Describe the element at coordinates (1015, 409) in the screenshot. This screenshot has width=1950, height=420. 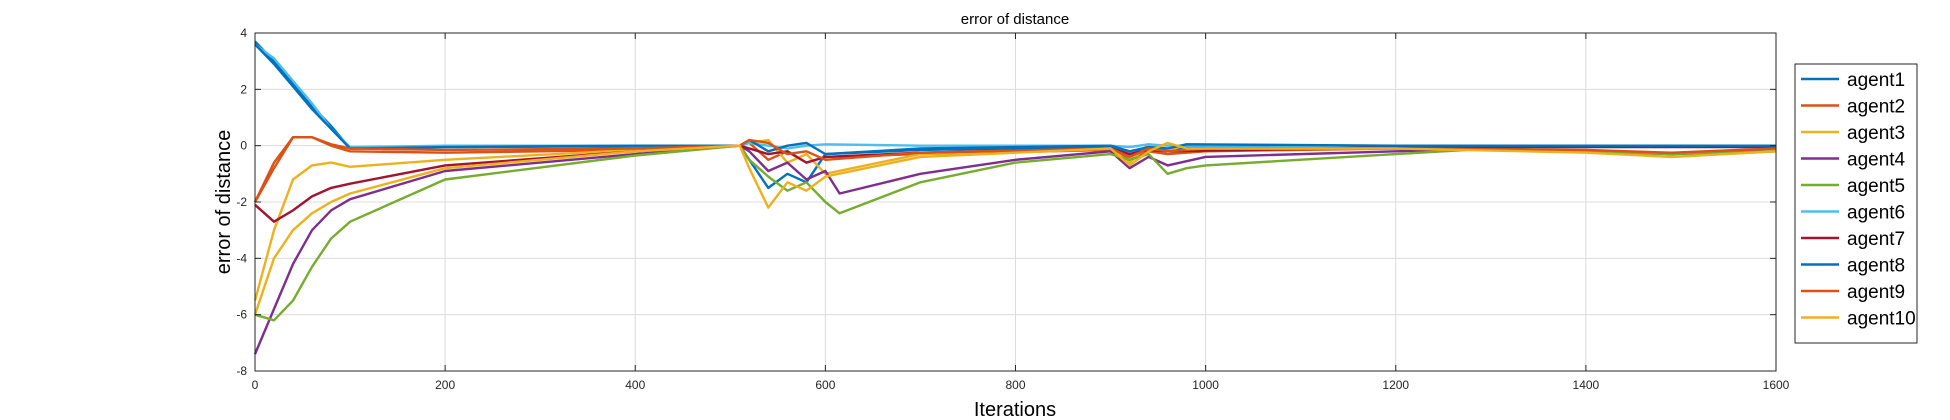
I see `x-axis-label: Iterations` at that location.